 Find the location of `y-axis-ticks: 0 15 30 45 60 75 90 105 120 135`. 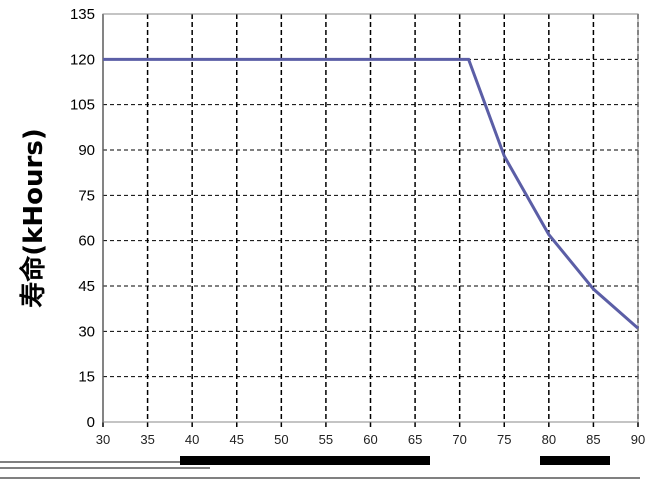

y-axis-ticks: 0 15 30 45 60 75 90 105 120 135 is located at coordinates (82, 218).